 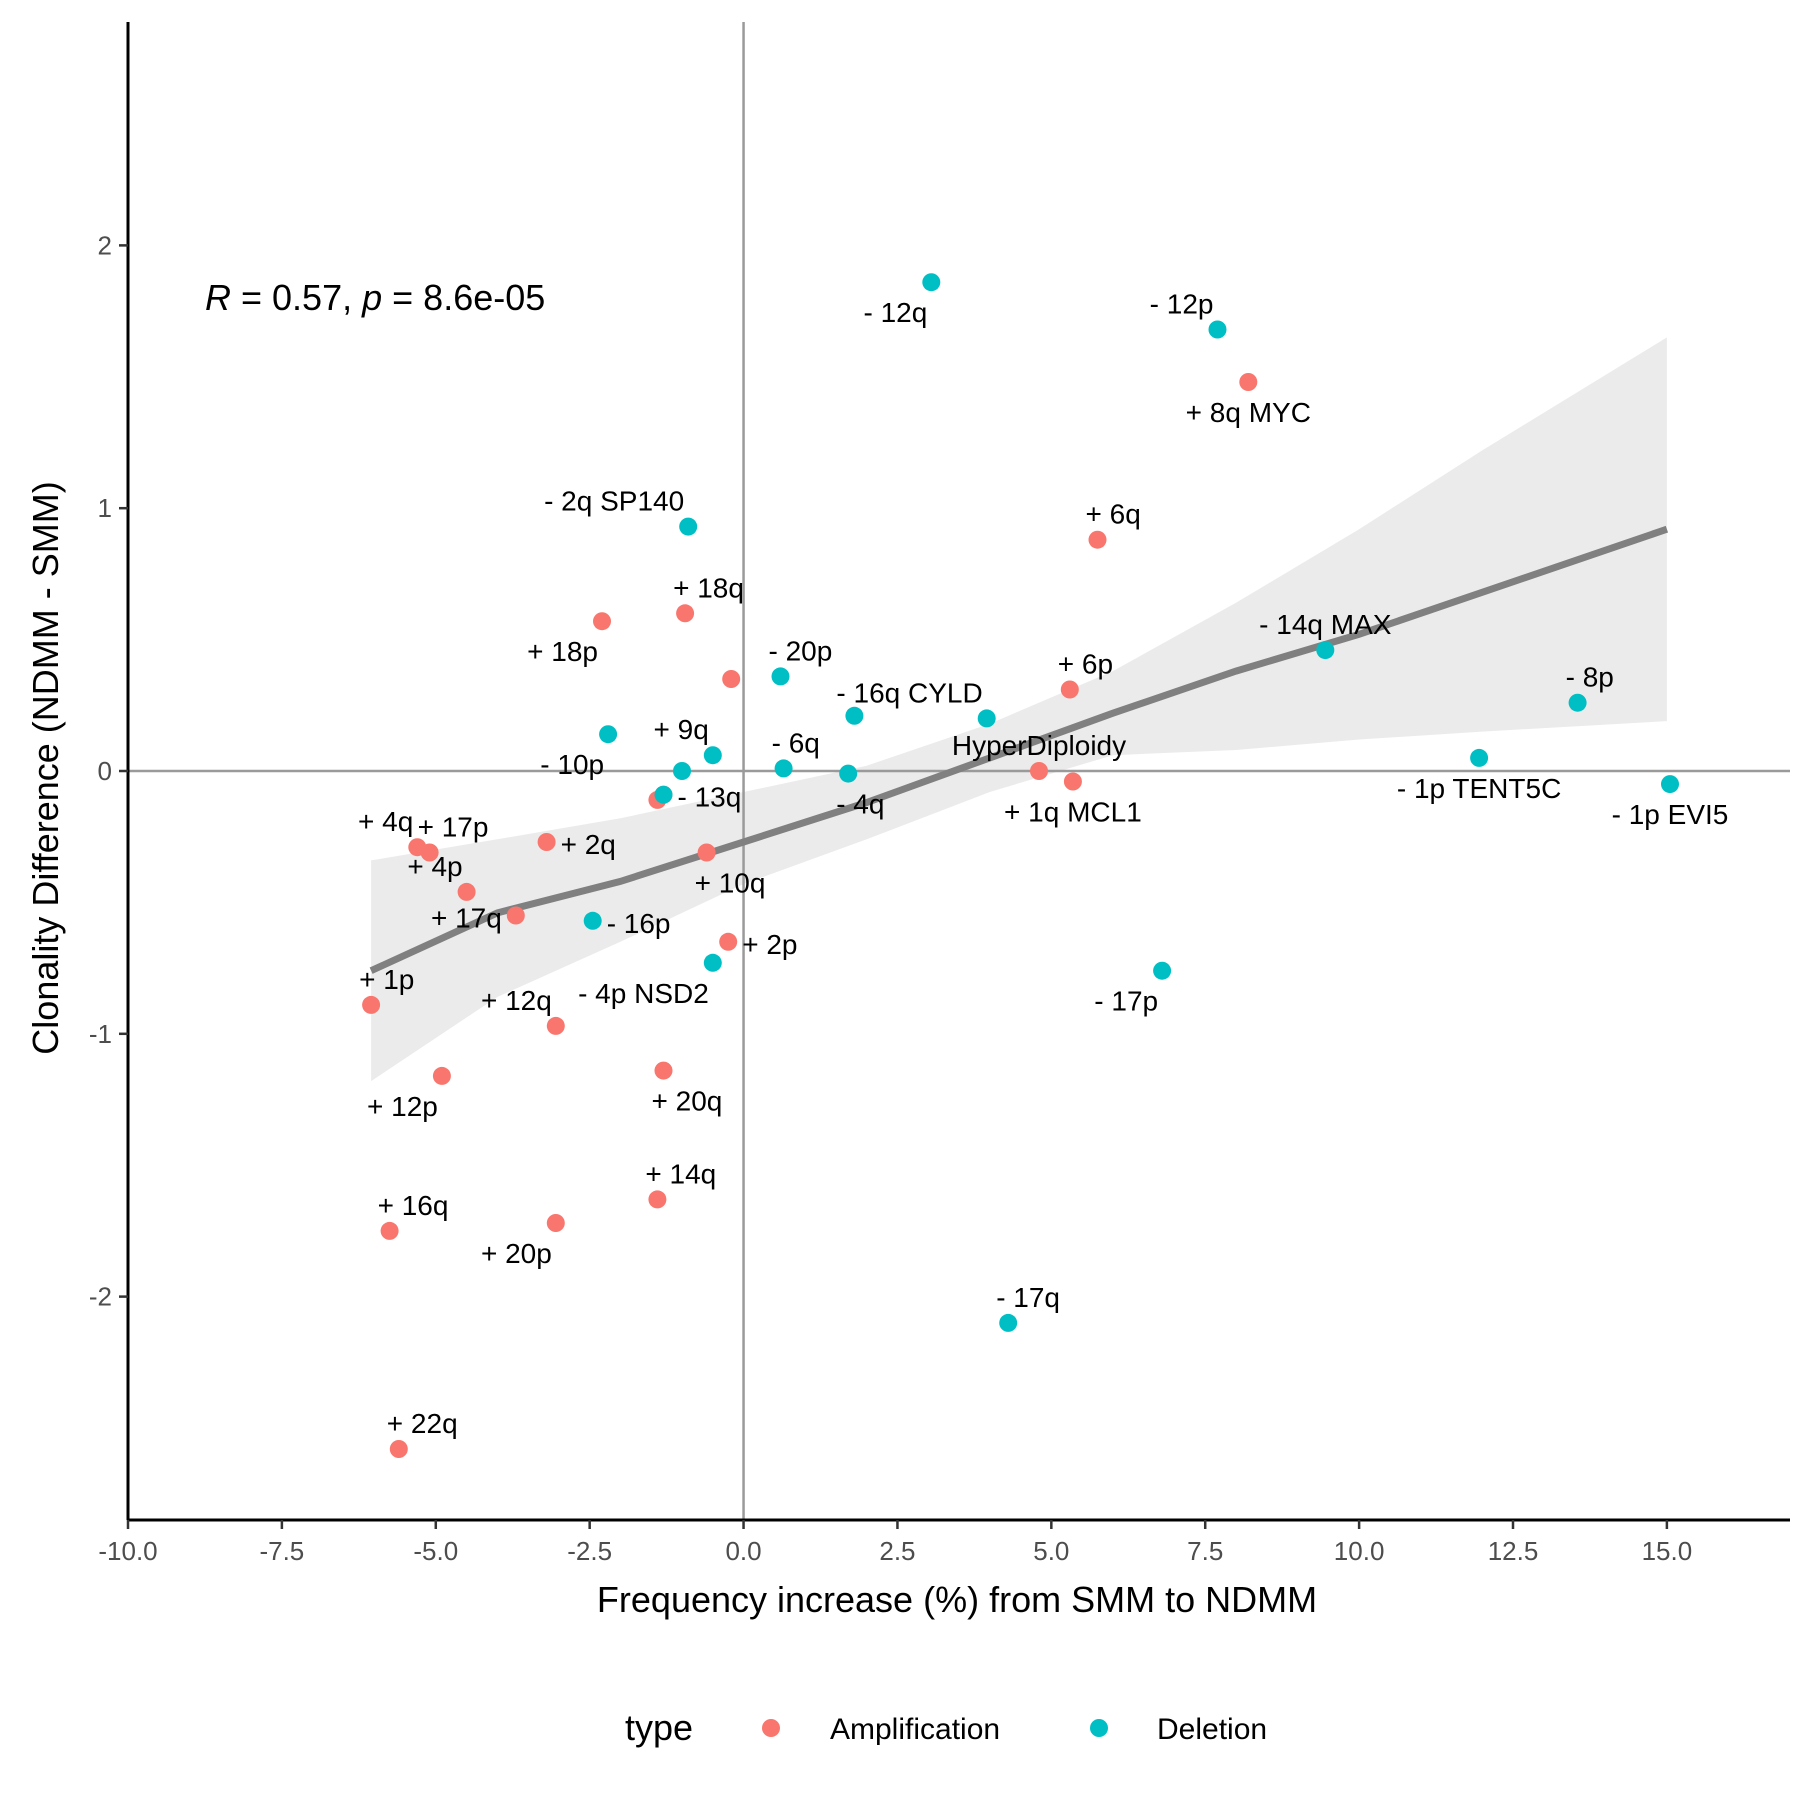 I want to click on point-label: - 17p, so click(x=1126, y=1001).